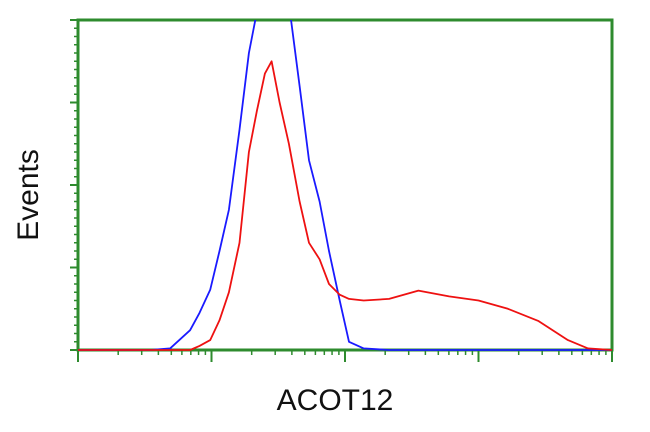  Describe the element at coordinates (28, 195) in the screenshot. I see `y-axis-label: Events` at that location.